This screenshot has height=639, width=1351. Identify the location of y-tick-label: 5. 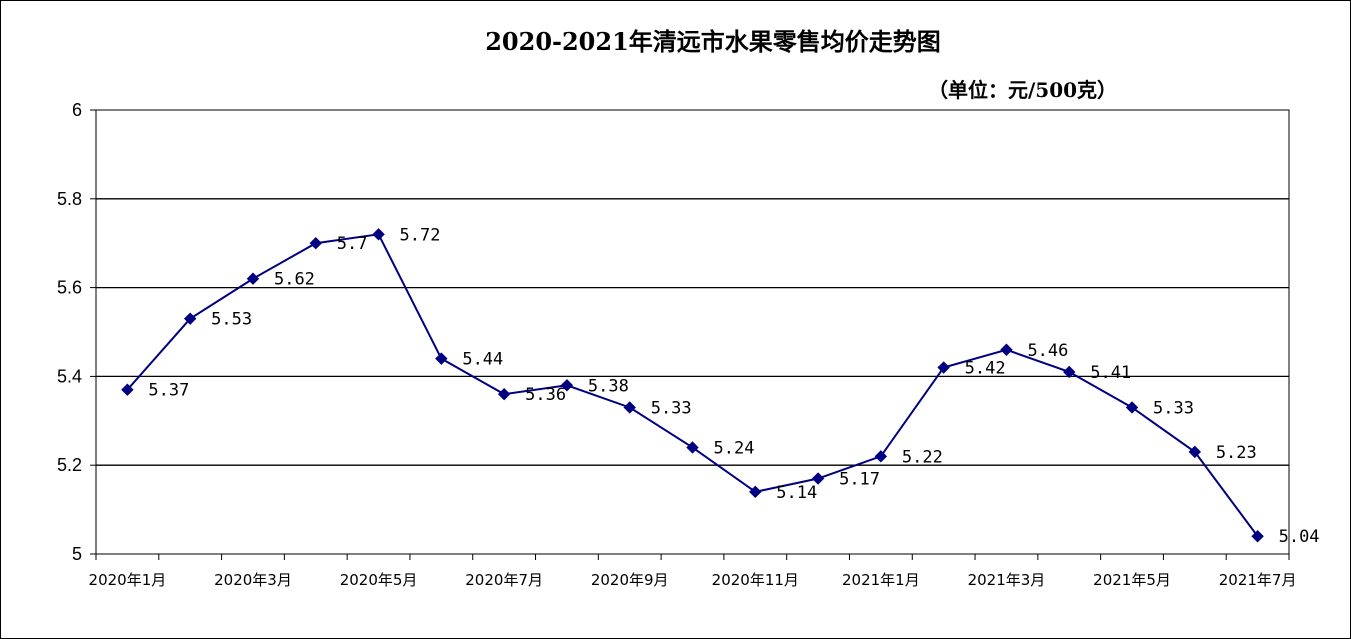
(77, 554).